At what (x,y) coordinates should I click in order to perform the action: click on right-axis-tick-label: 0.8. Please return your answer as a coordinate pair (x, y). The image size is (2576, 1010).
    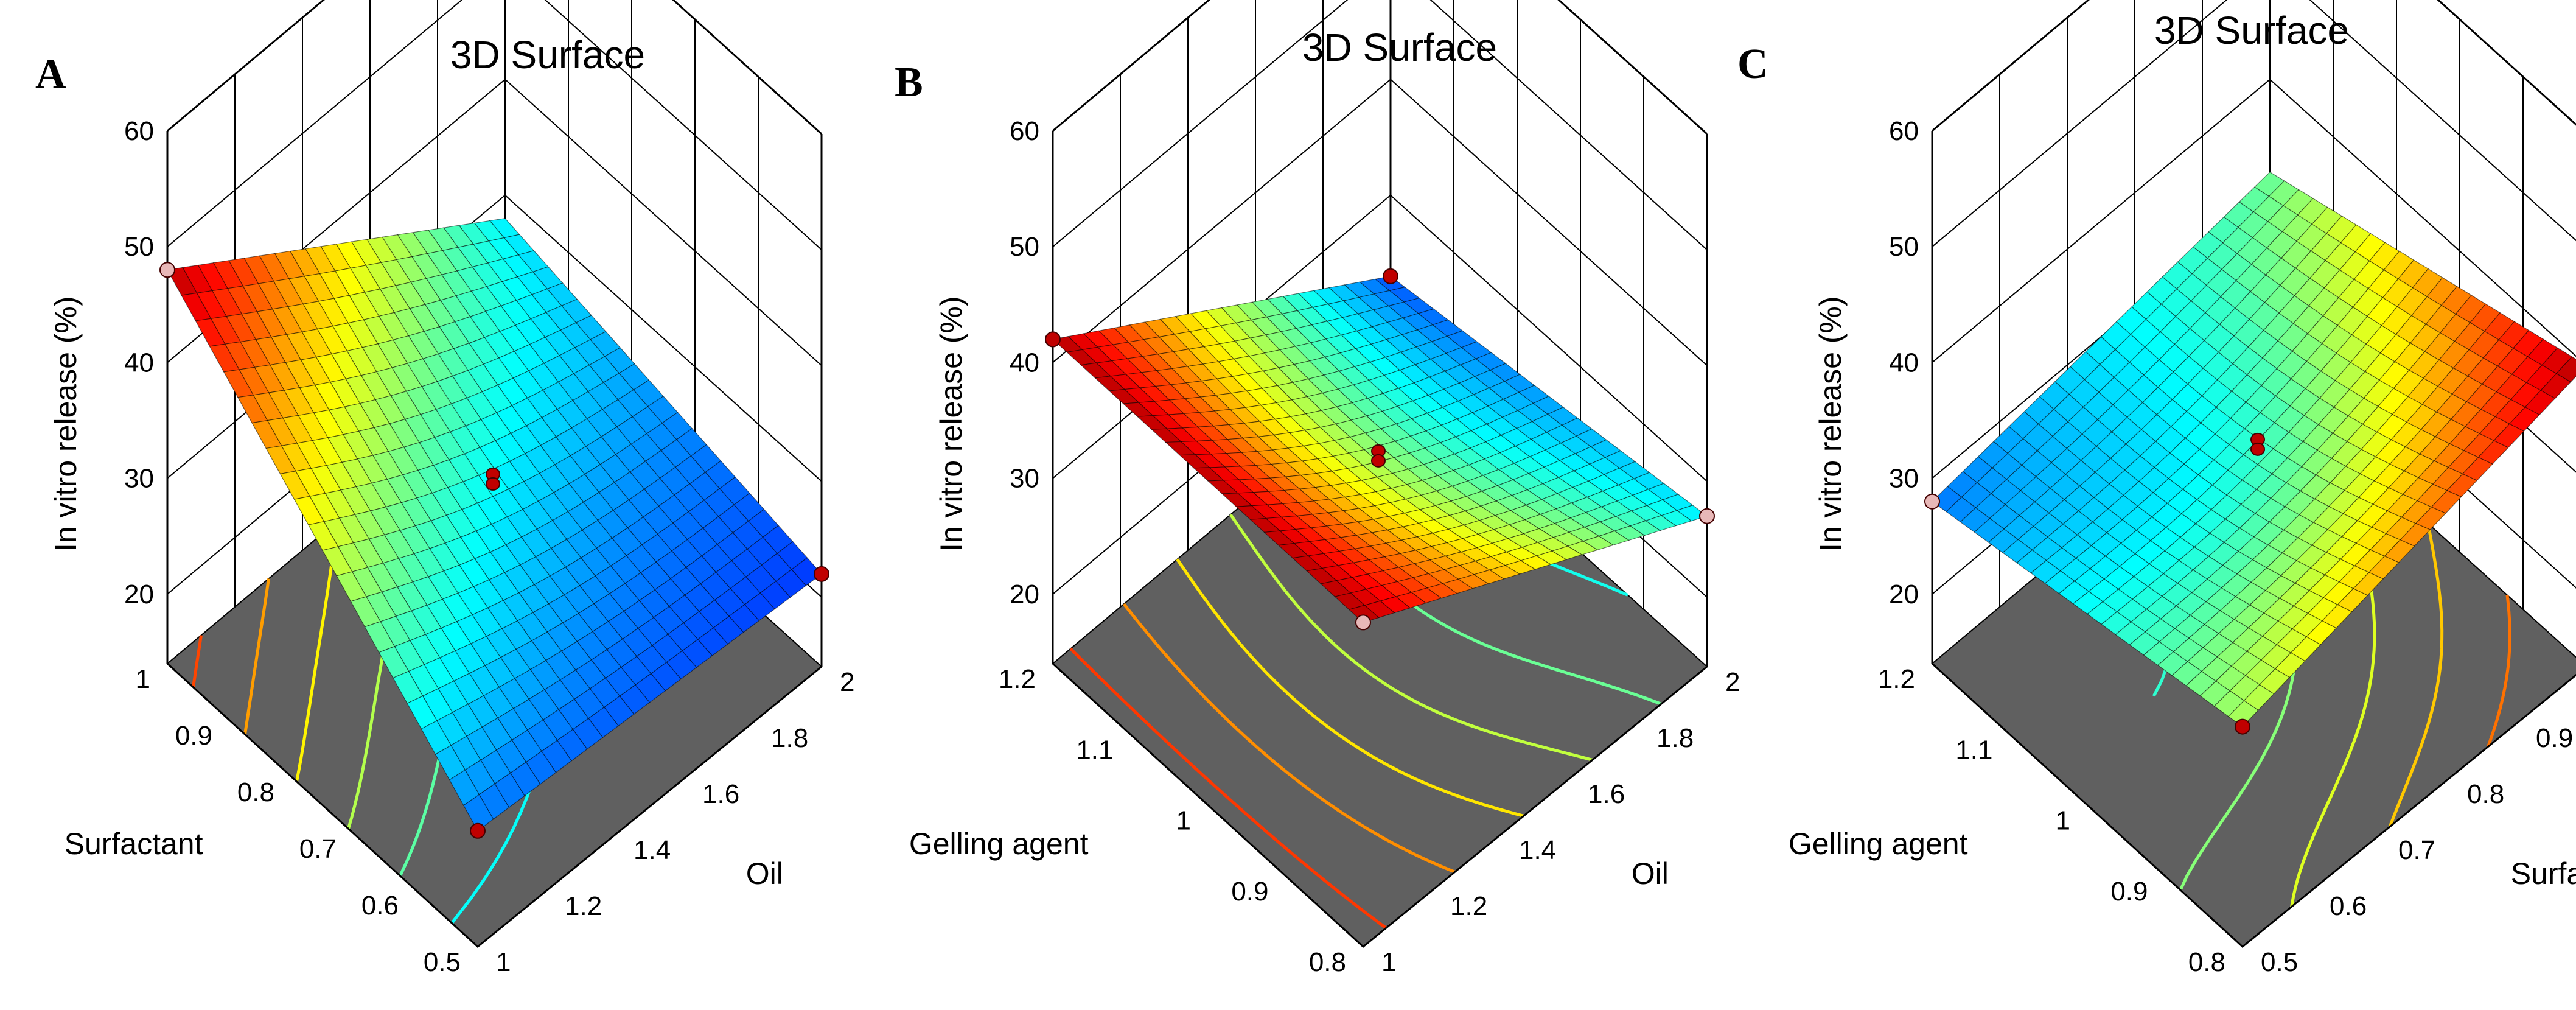
    Looking at the image, I should click on (2485, 794).